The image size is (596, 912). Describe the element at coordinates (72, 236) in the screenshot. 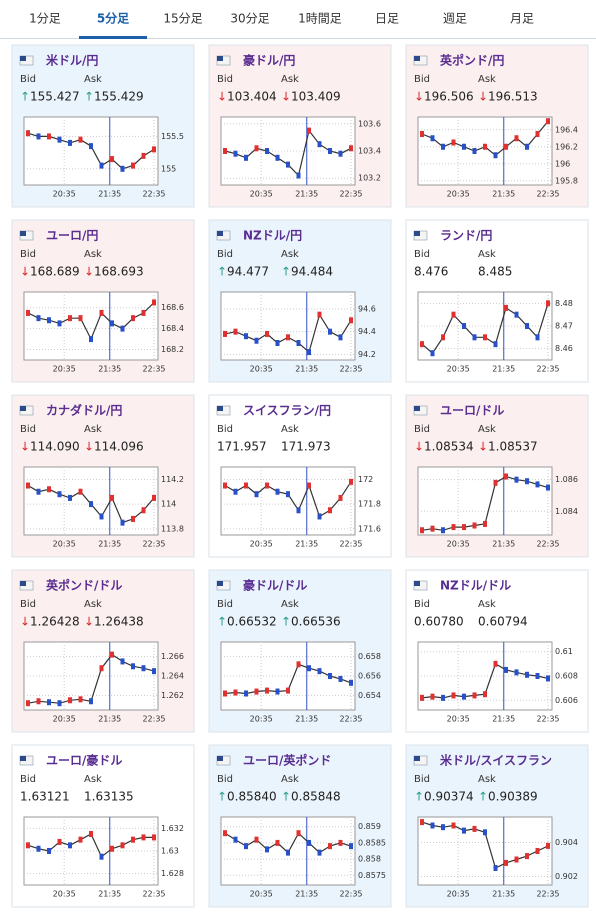

I see `pair-name: ユーロ/円` at that location.